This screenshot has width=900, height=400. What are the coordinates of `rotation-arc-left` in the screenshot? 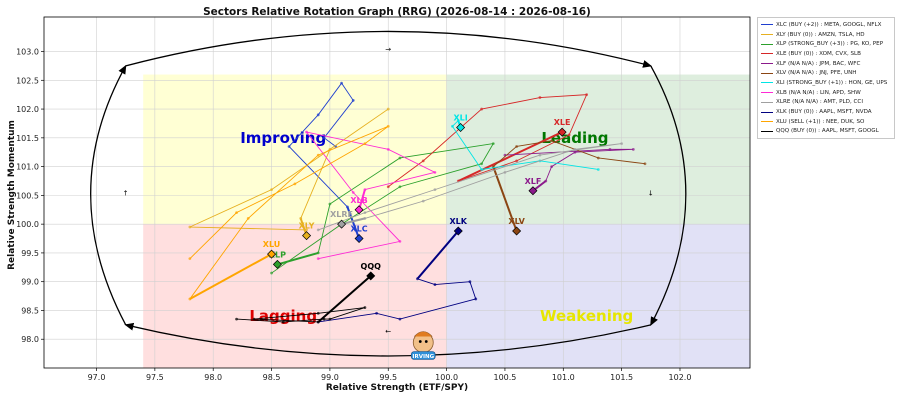 It's located at (108, 195).